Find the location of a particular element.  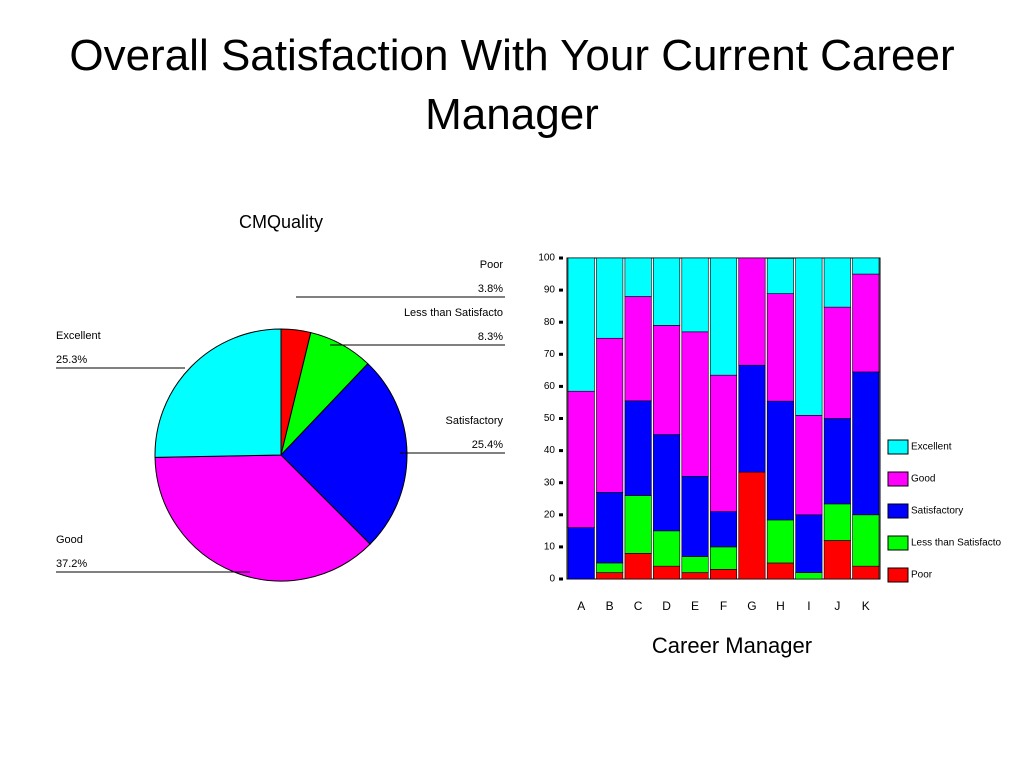

y-tick-label: 20 is located at coordinates (550, 514).